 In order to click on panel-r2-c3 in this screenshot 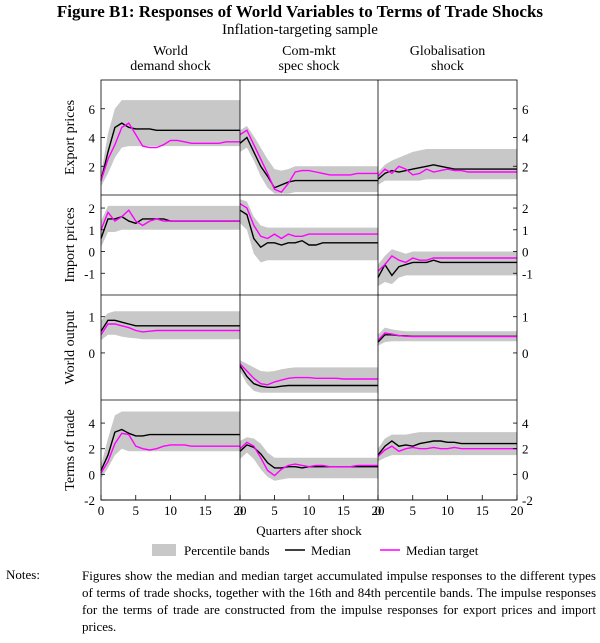, I will do `click(447, 268)`.